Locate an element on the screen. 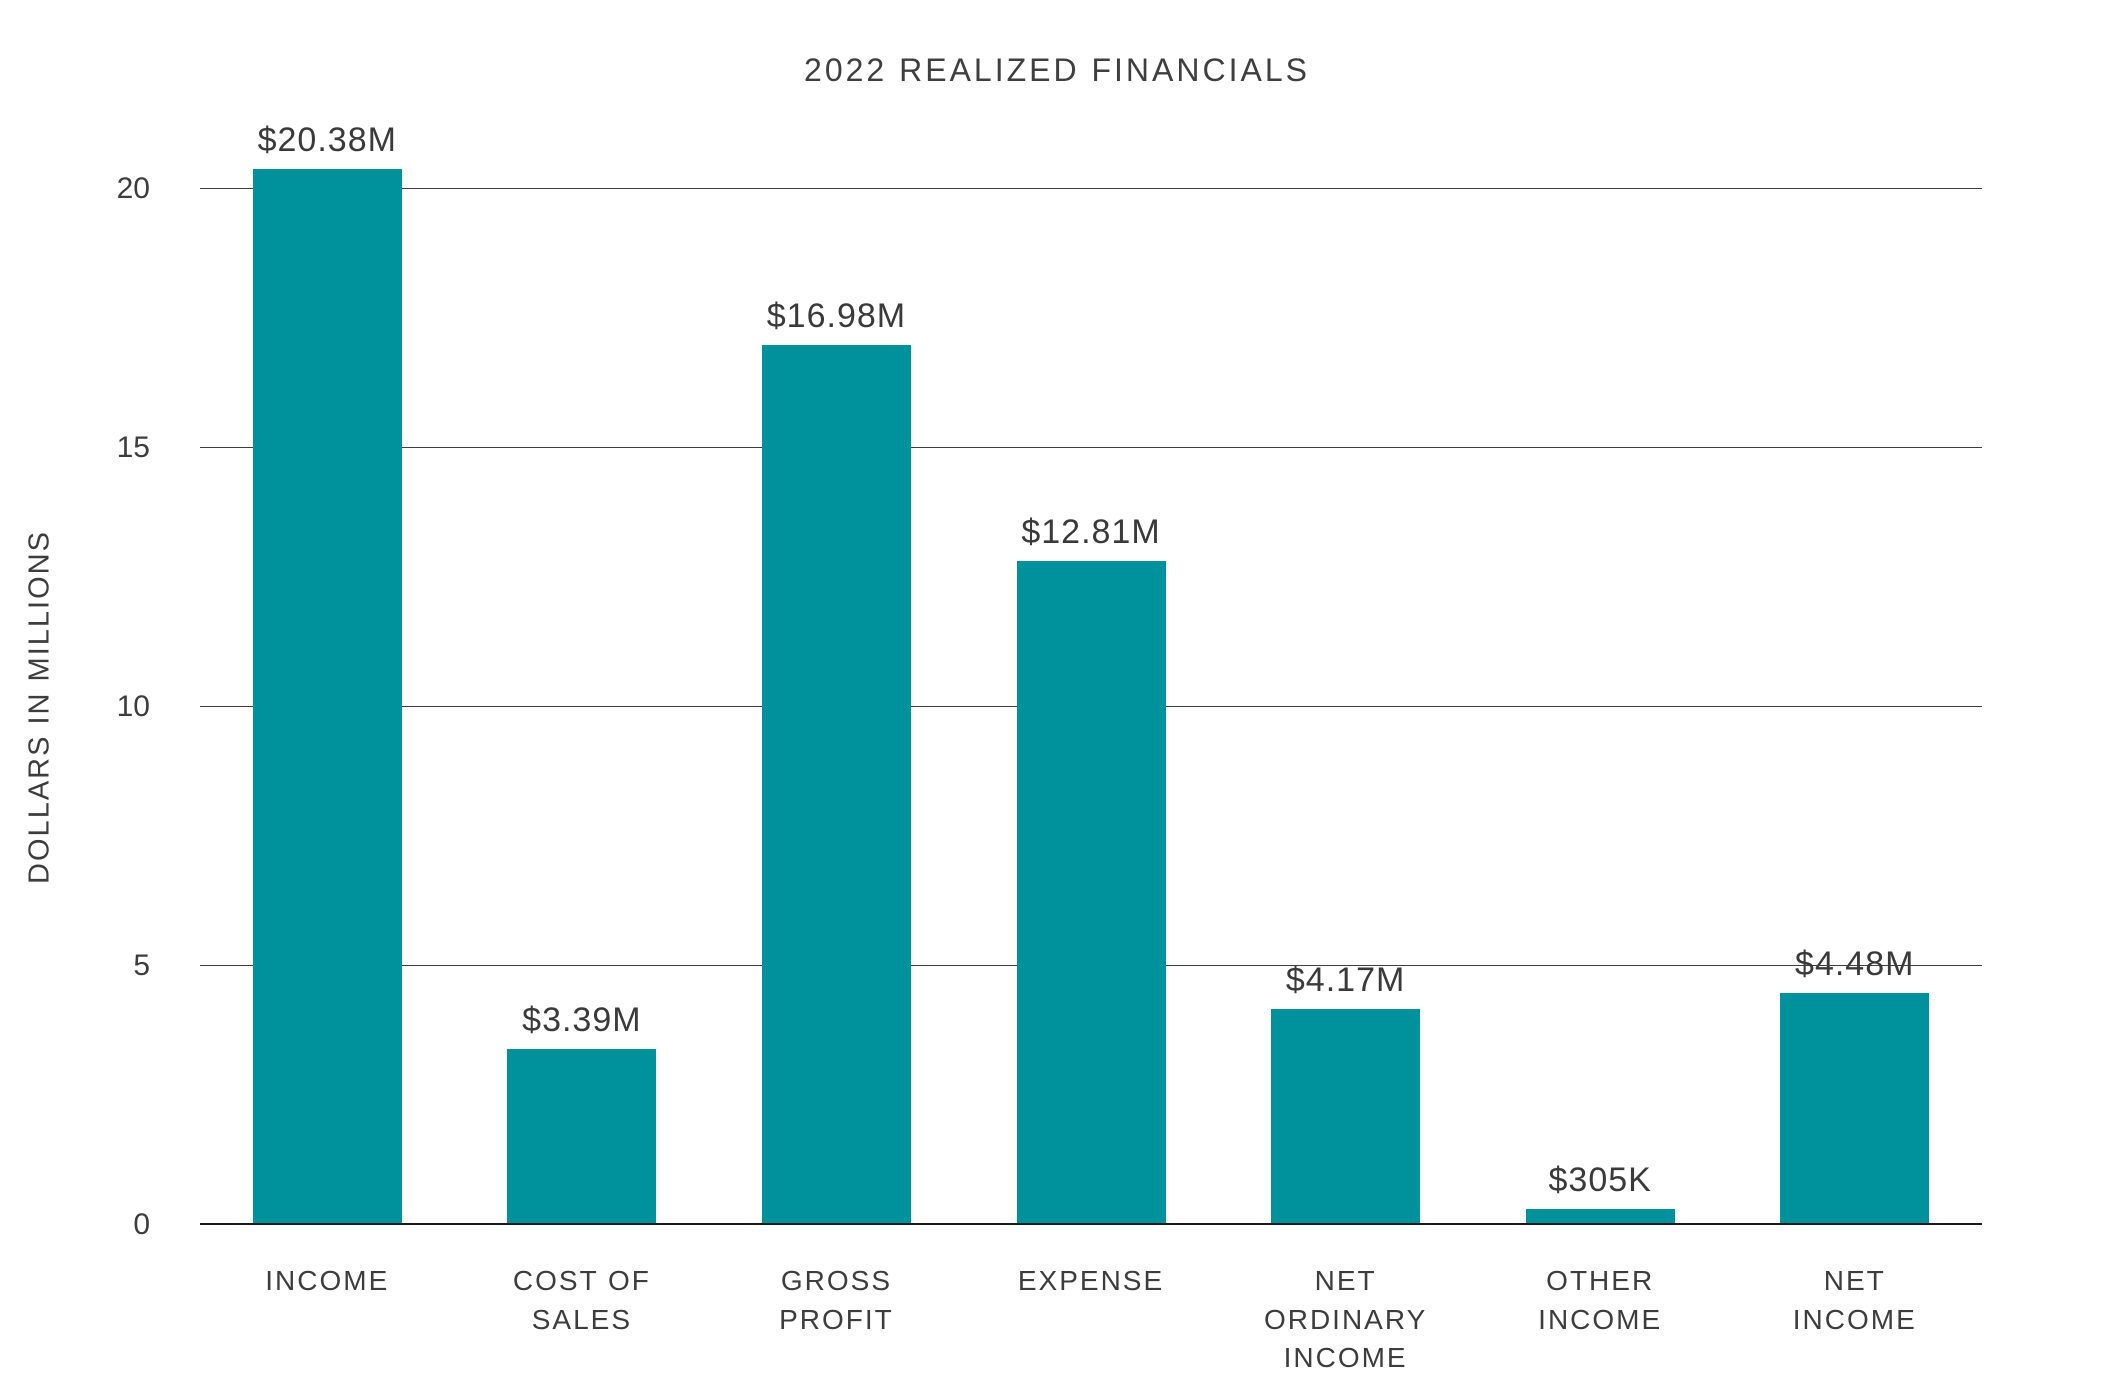 Image resolution: width=2114 pixels, height=1394 pixels. bar-other-income is located at coordinates (1600, 1217).